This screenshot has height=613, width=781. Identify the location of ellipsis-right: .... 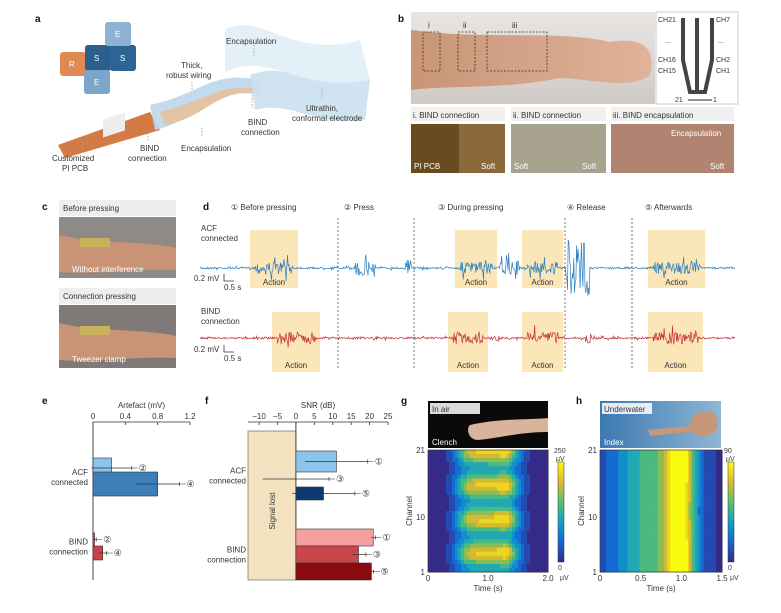
(721, 41).